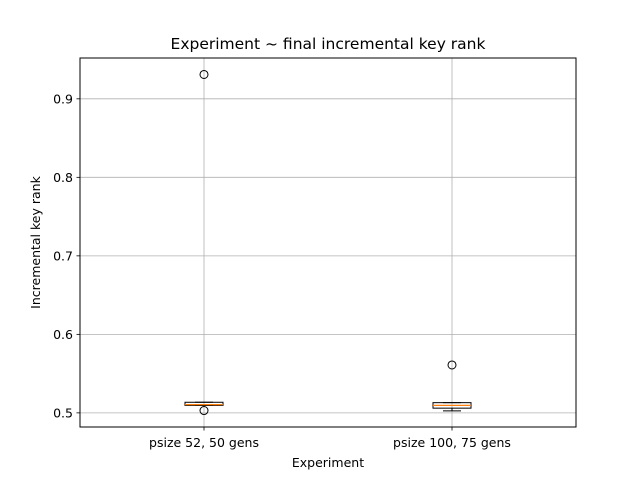  Describe the element at coordinates (63, 412) in the screenshot. I see `y-tick-label: 0.5` at that location.